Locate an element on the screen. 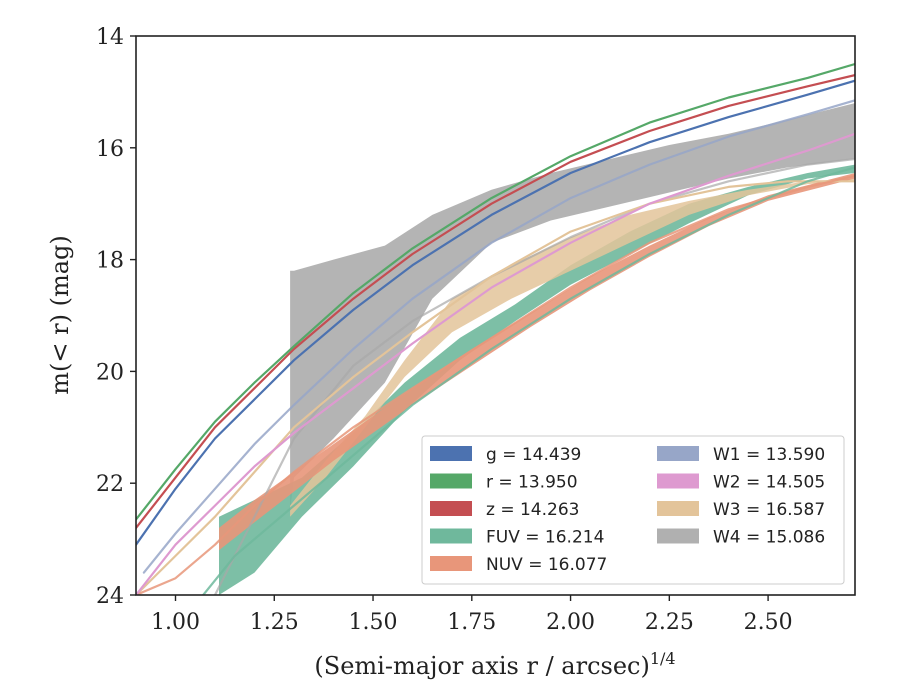 This screenshot has width=900, height=700. y-tick-label: 24 is located at coordinates (110, 596).